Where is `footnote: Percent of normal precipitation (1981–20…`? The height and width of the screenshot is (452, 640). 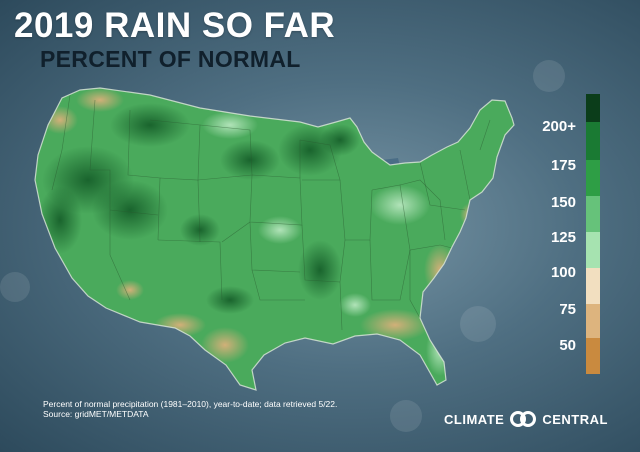
footnote: Percent of normal precipitation (1981–20… is located at coordinates (253, 409).